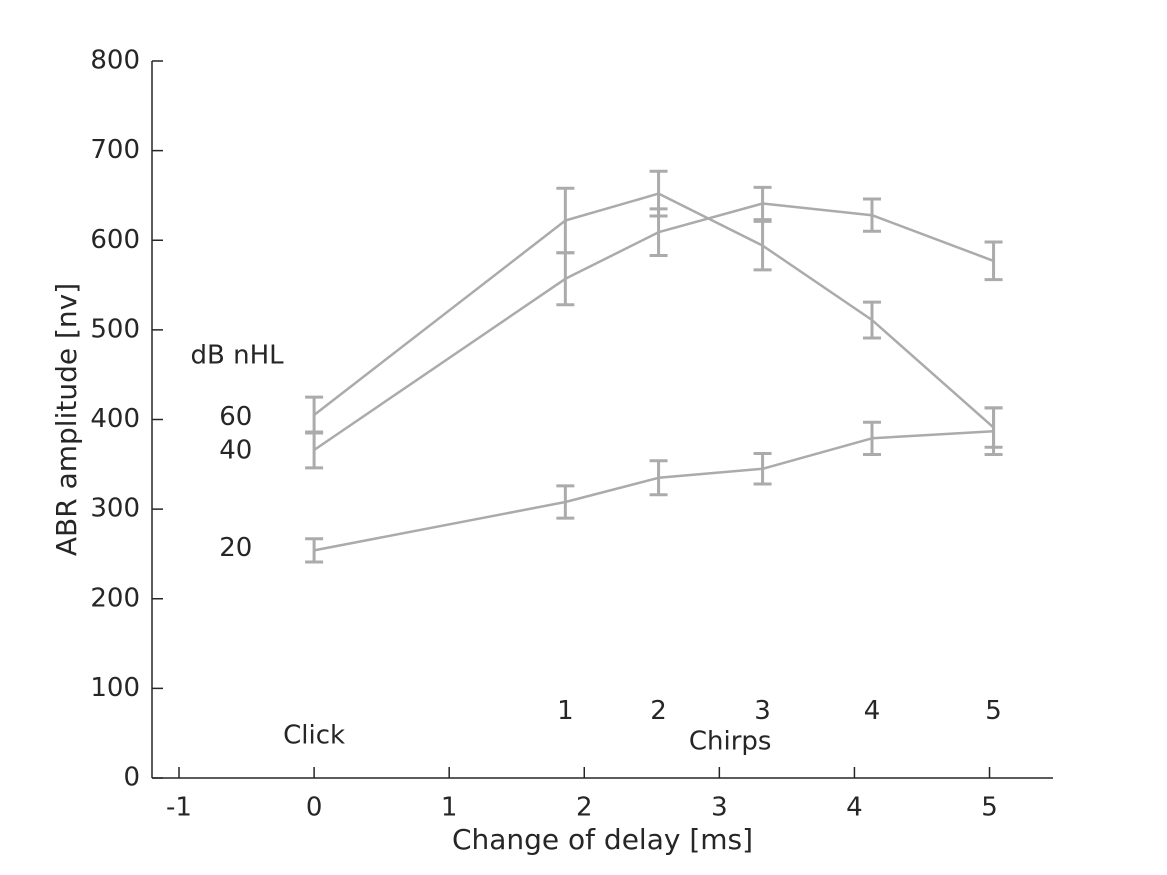 The width and height of the screenshot is (1167, 875). What do you see at coordinates (993, 711) in the screenshot?
I see `chirp-number-5: 5` at bounding box center [993, 711].